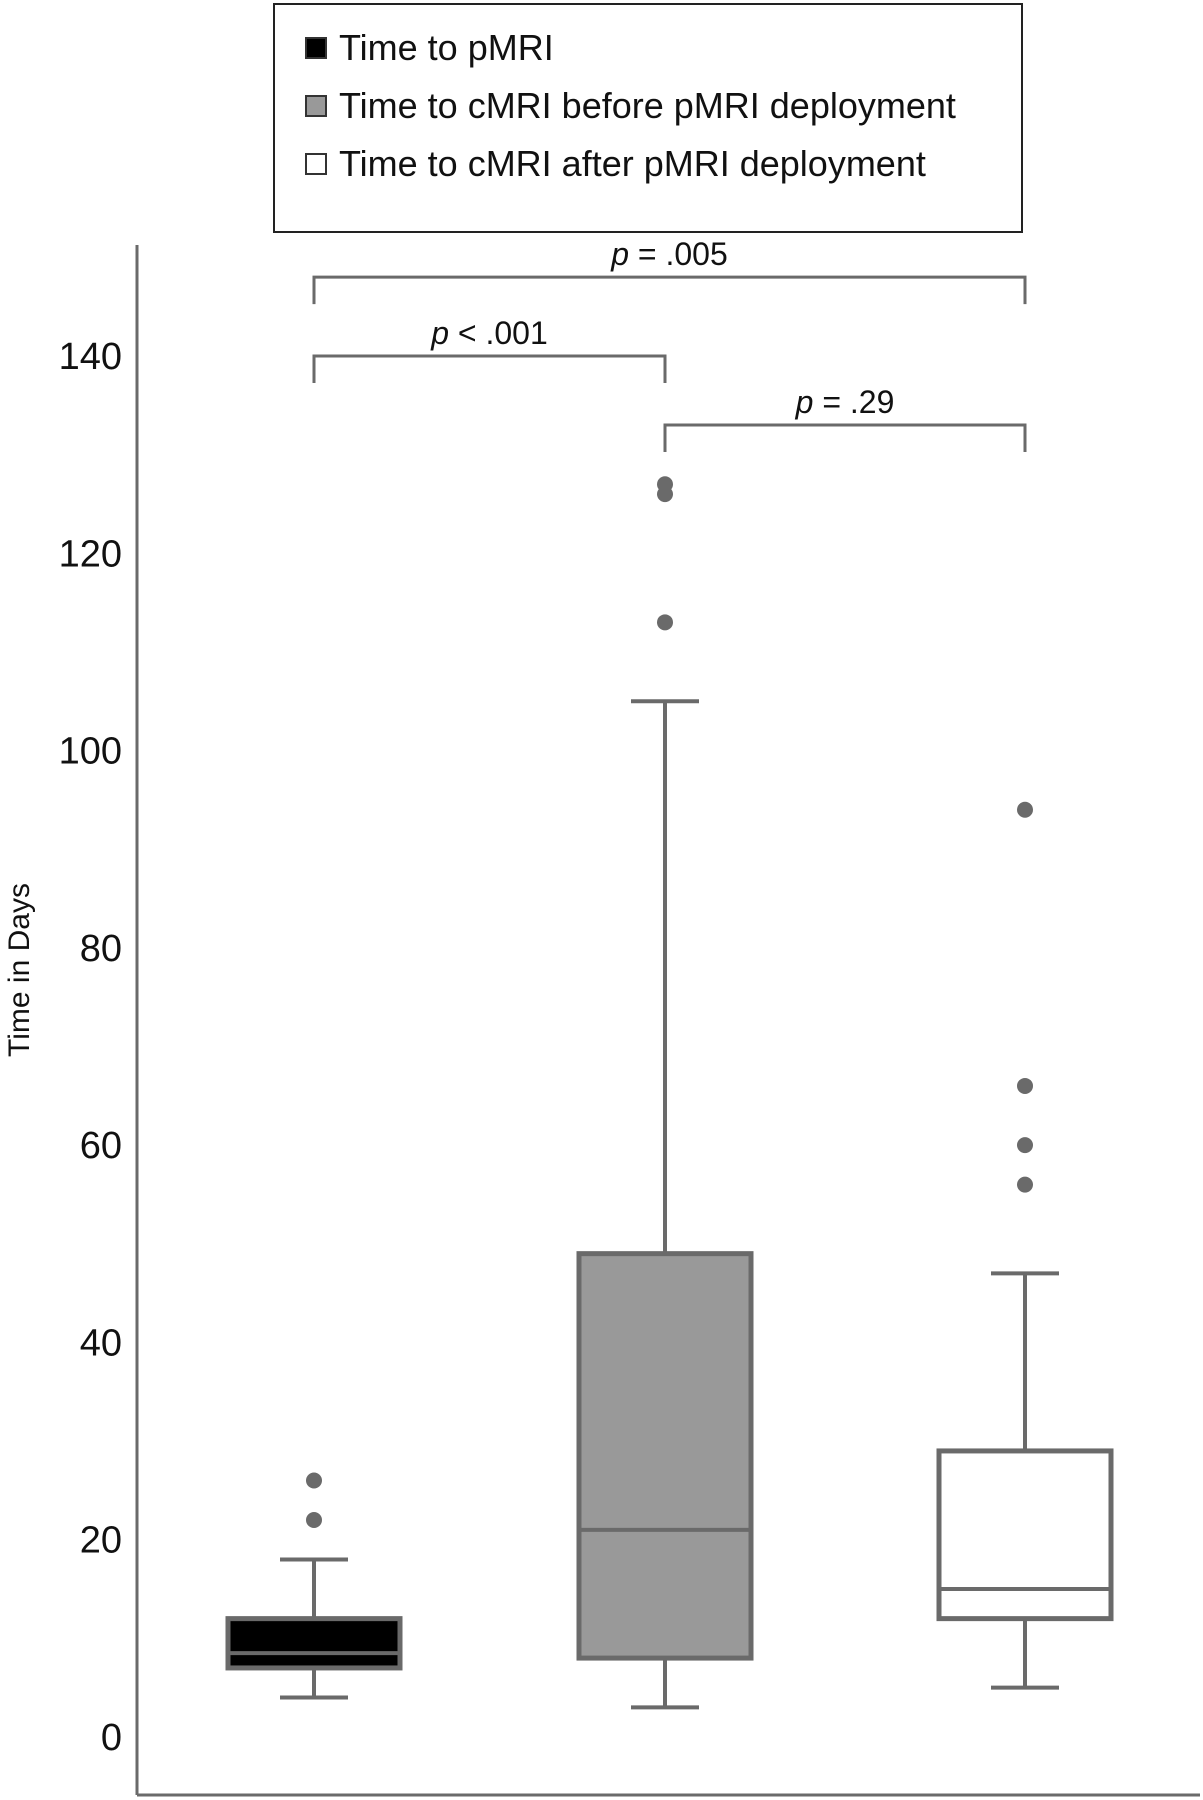 The height and width of the screenshot is (1800, 1203). Describe the element at coordinates (316, 164) in the screenshot. I see `legend-swatch-cmri-after` at that location.